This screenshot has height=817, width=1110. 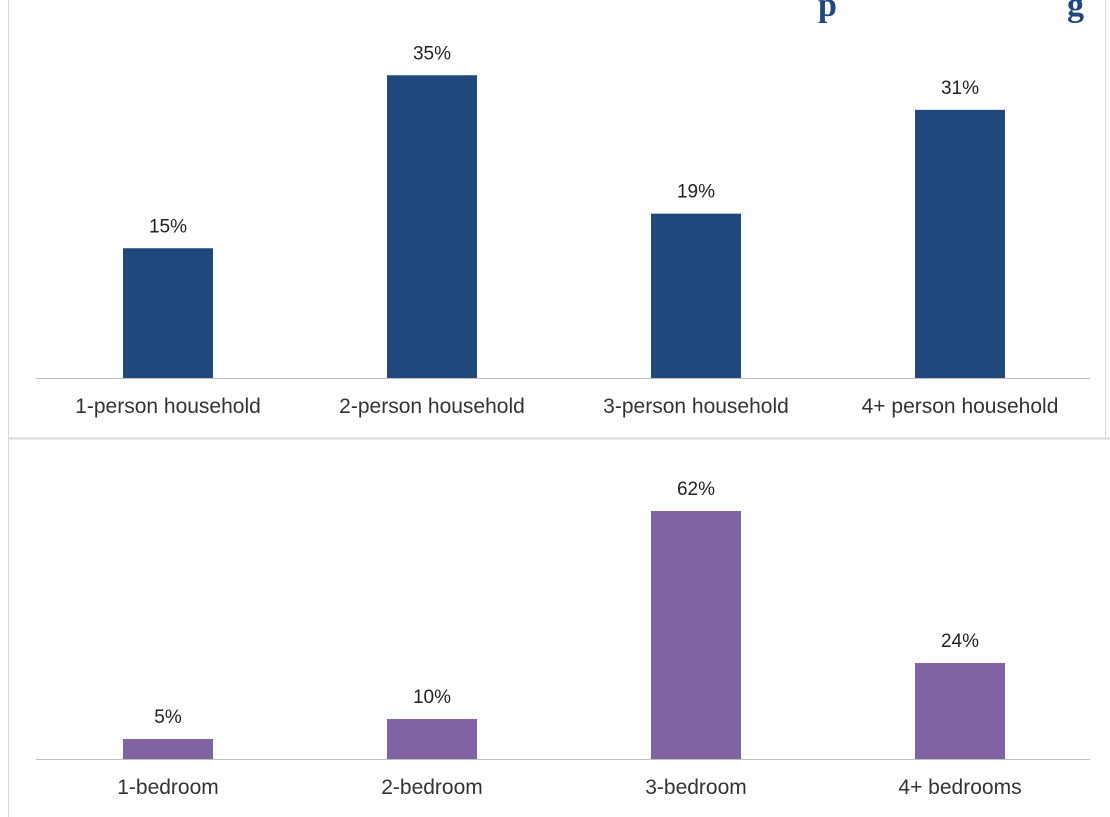 I want to click on title-glyph-p: p, so click(x=827, y=12).